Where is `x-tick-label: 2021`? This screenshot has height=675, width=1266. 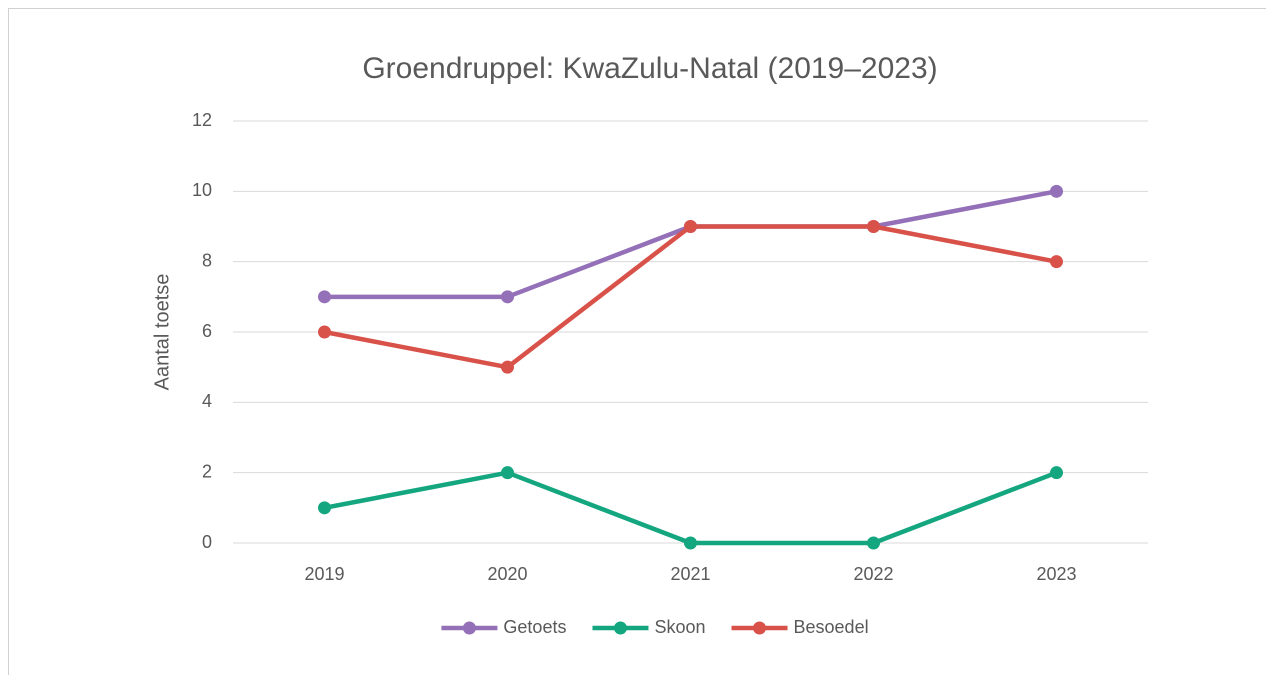
x-tick-label: 2021 is located at coordinates (690, 574).